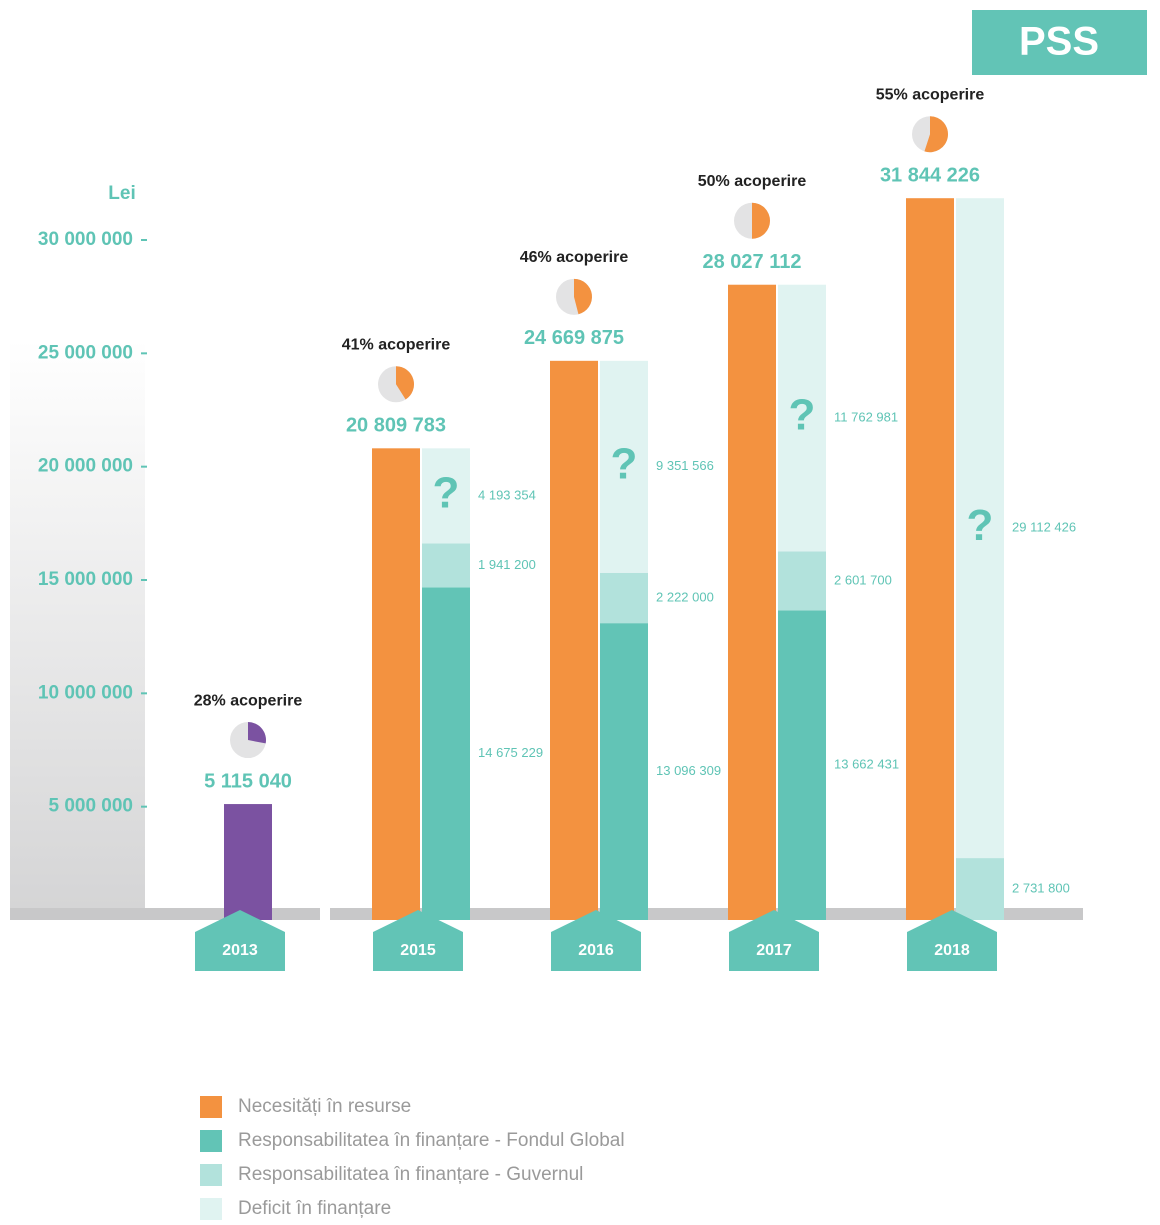  Describe the element at coordinates (596, 950) in the screenshot. I see `x-tick-label: 2016` at that location.